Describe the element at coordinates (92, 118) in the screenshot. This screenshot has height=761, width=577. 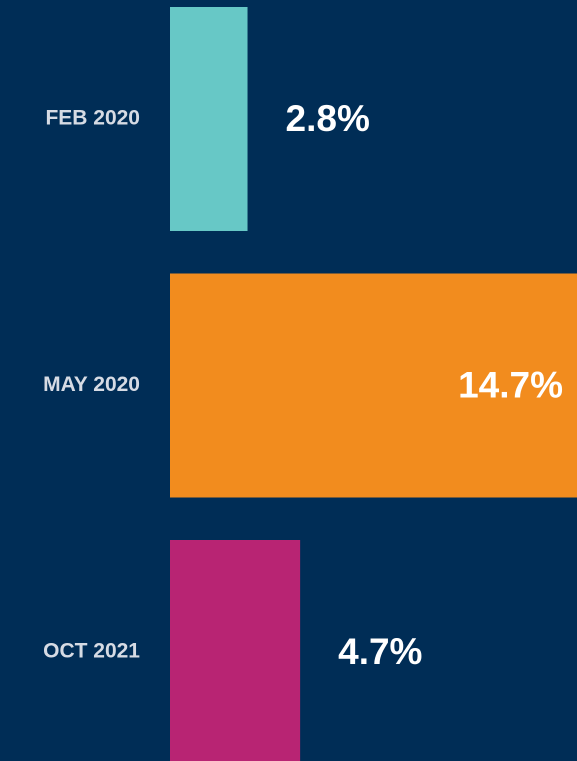
I see `category-label: FEB 2020` at that location.